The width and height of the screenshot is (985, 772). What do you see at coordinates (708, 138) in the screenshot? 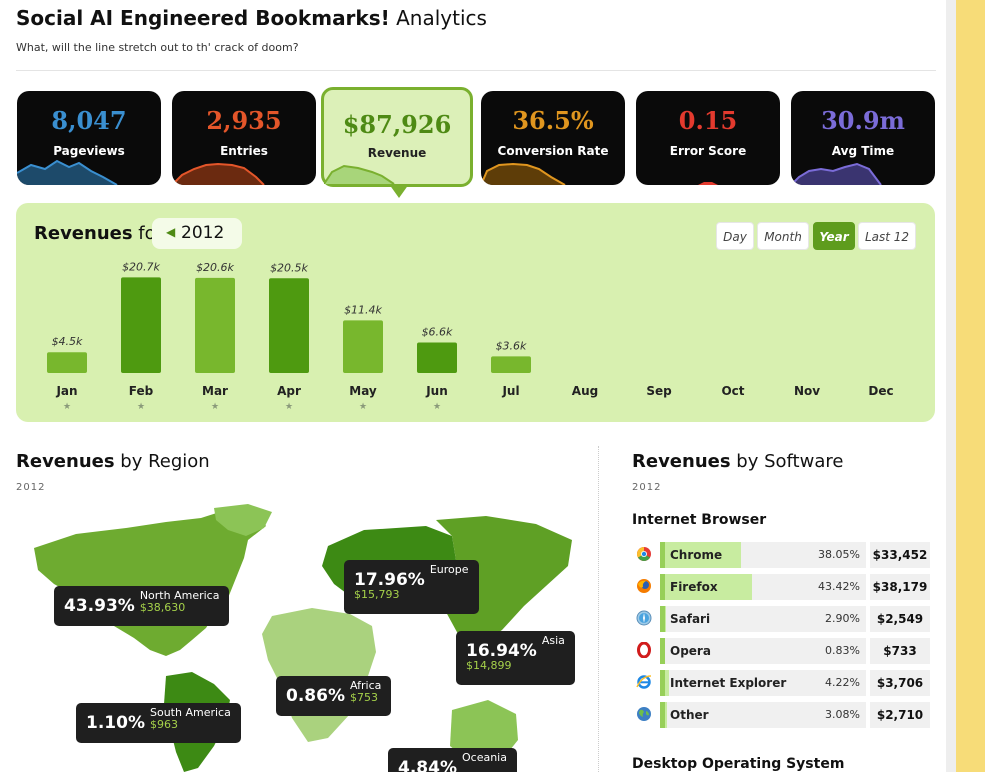
I see `kpi-error-score: 0.15 Error Score` at bounding box center [708, 138].